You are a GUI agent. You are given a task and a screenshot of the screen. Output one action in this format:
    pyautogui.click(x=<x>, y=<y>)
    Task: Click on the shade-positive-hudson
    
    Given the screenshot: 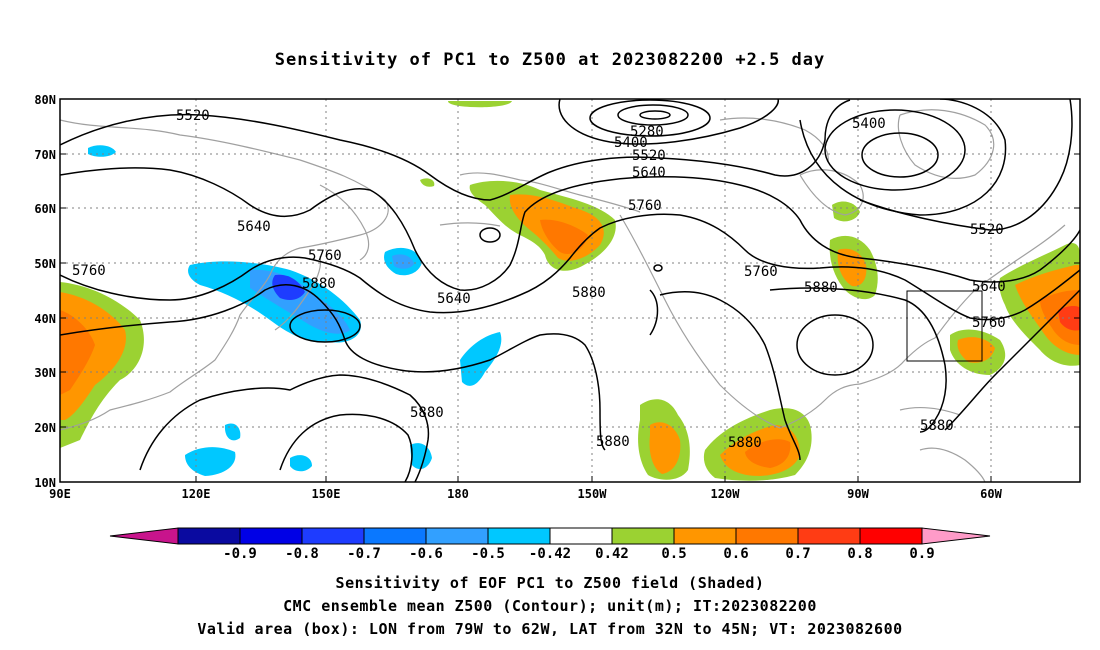 What is the action you would take?
    pyautogui.click(x=846, y=211)
    